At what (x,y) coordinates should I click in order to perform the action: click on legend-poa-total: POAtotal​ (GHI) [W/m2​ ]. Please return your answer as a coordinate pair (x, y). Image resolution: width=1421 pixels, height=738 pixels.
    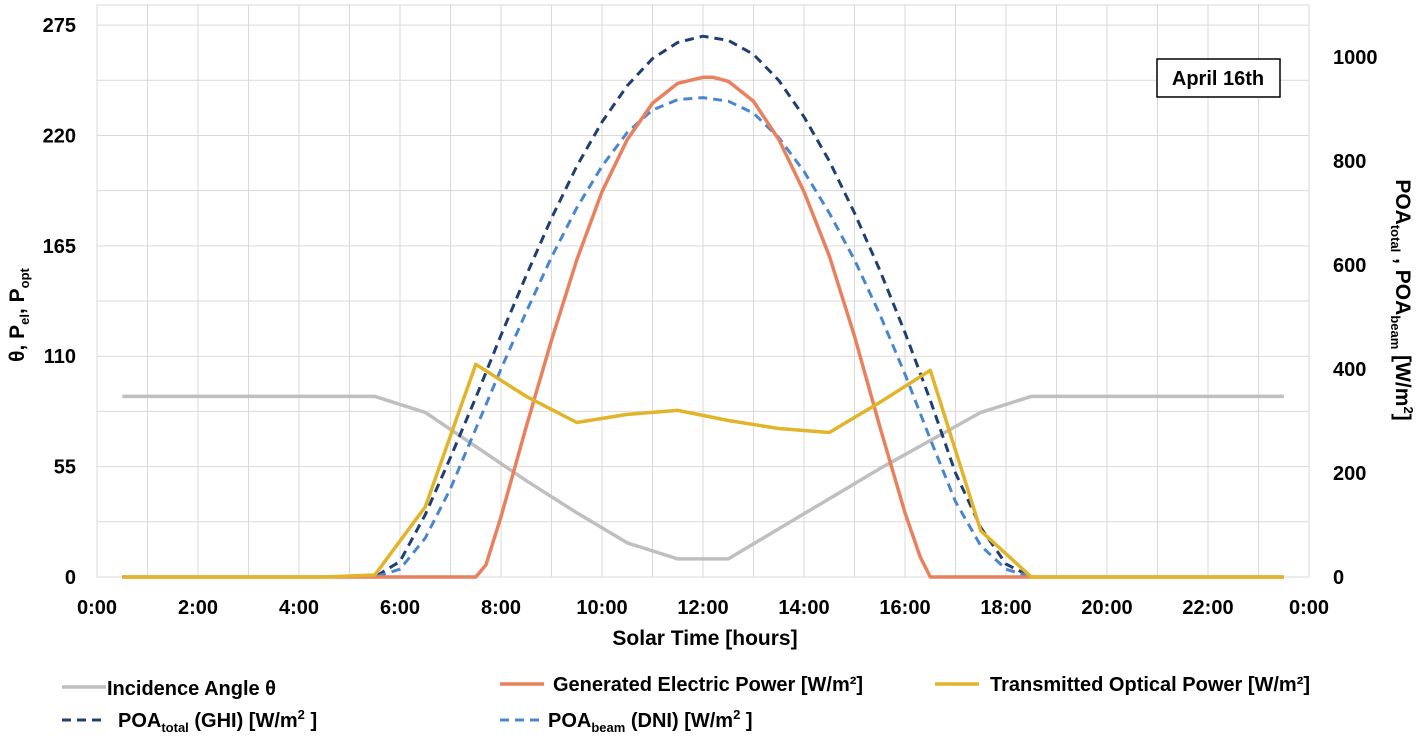
    Looking at the image, I should click on (189, 721).